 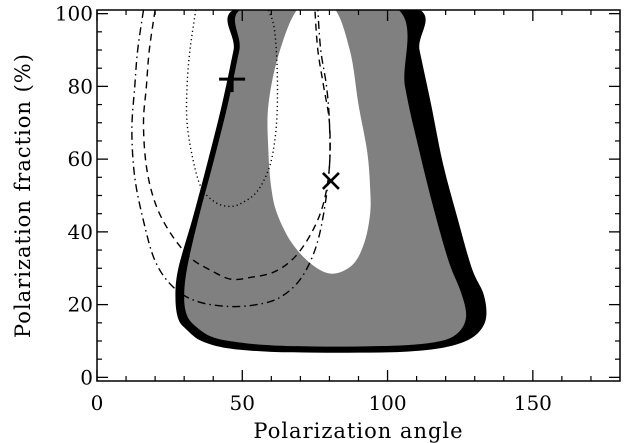 I want to click on y-tick-label: 100, so click(x=74, y=14).